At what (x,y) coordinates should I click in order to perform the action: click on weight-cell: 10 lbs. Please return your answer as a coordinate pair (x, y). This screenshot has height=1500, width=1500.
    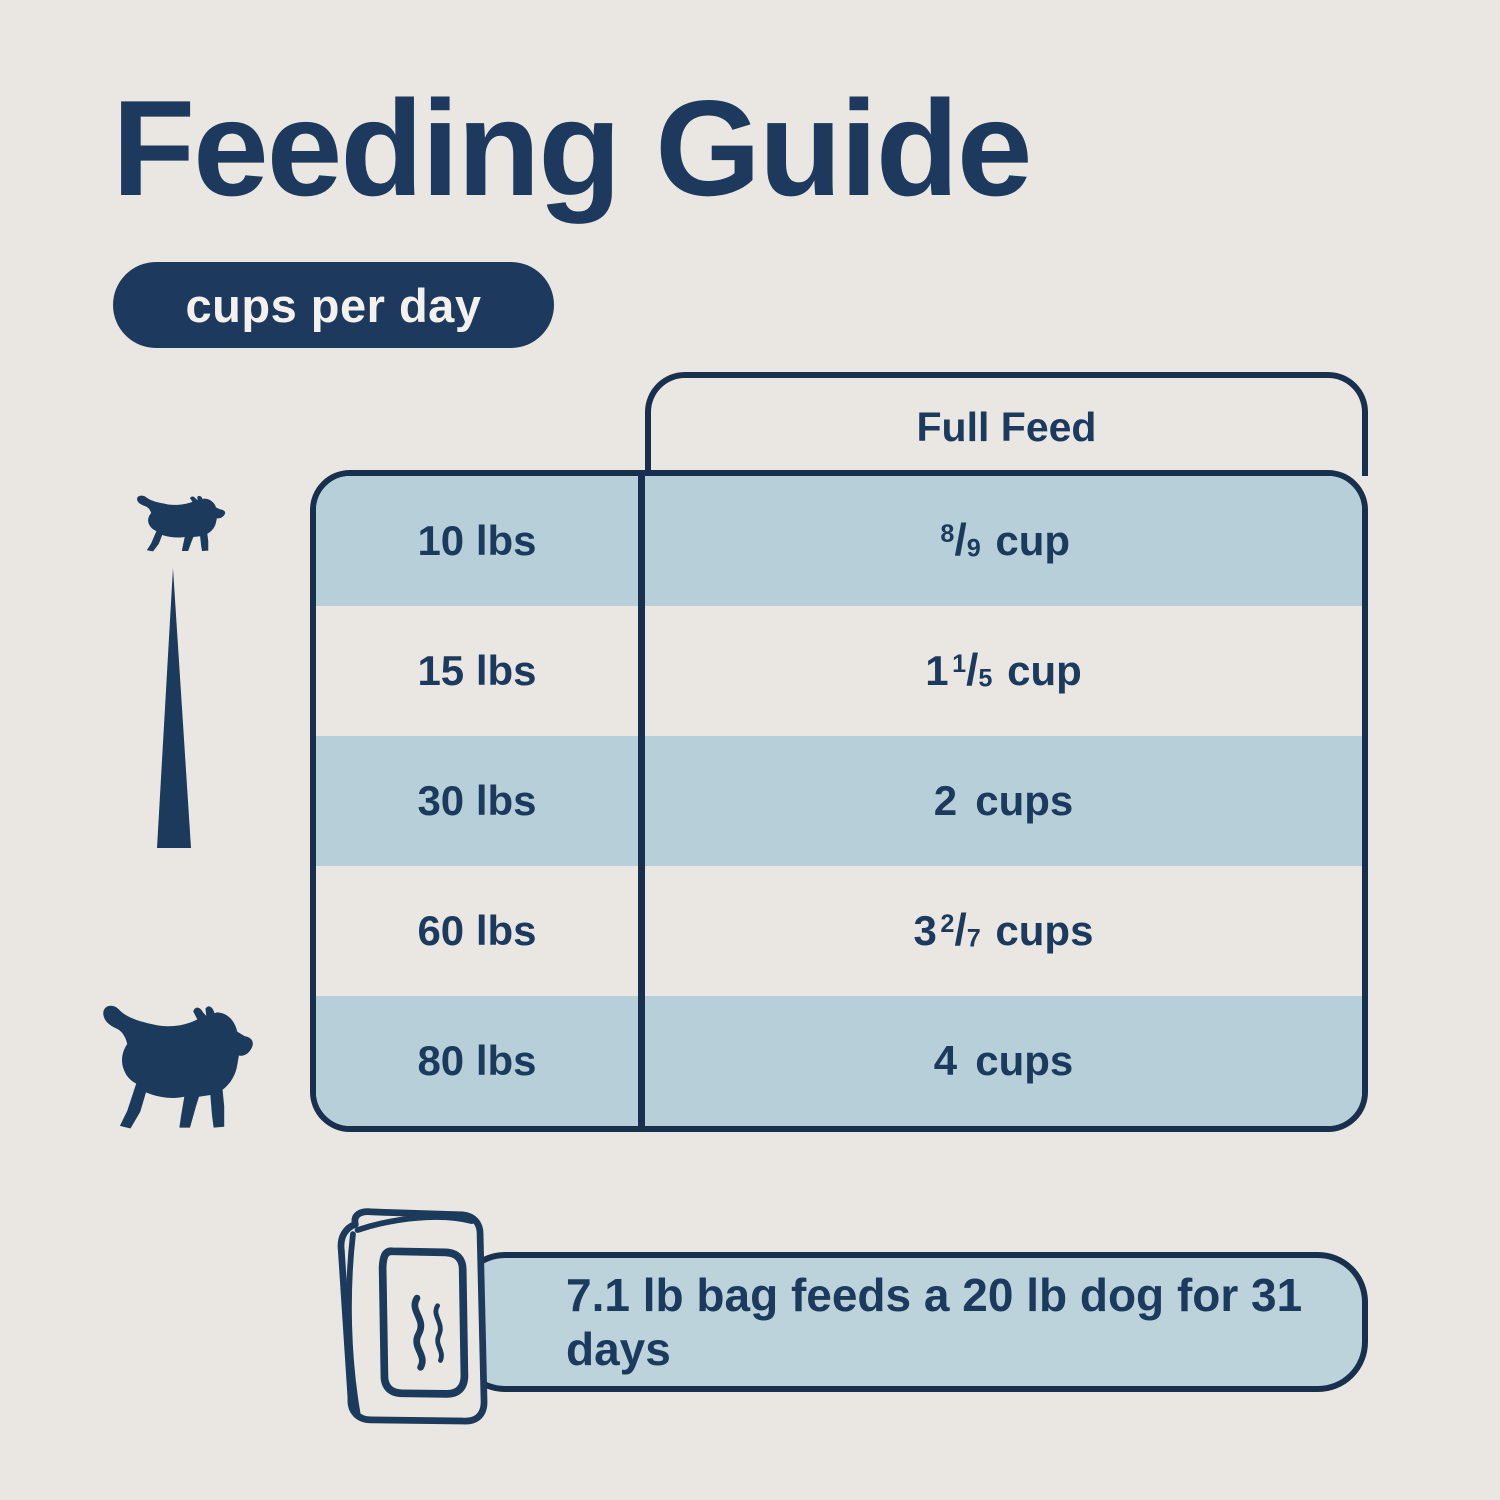
    Looking at the image, I should click on (480, 541).